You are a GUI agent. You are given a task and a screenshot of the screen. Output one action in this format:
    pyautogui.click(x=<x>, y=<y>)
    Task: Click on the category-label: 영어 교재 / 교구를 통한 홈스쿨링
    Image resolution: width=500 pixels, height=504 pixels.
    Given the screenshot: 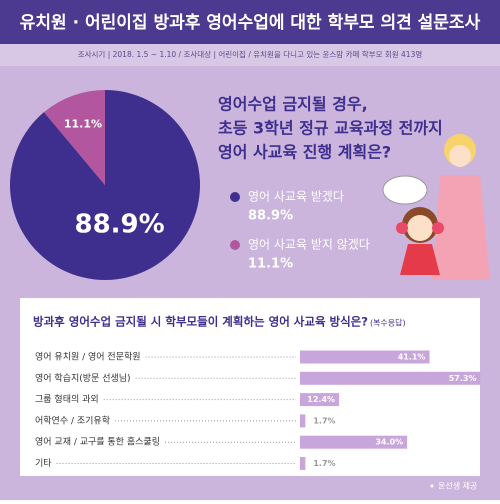 What is the action you would take?
    pyautogui.click(x=97, y=442)
    